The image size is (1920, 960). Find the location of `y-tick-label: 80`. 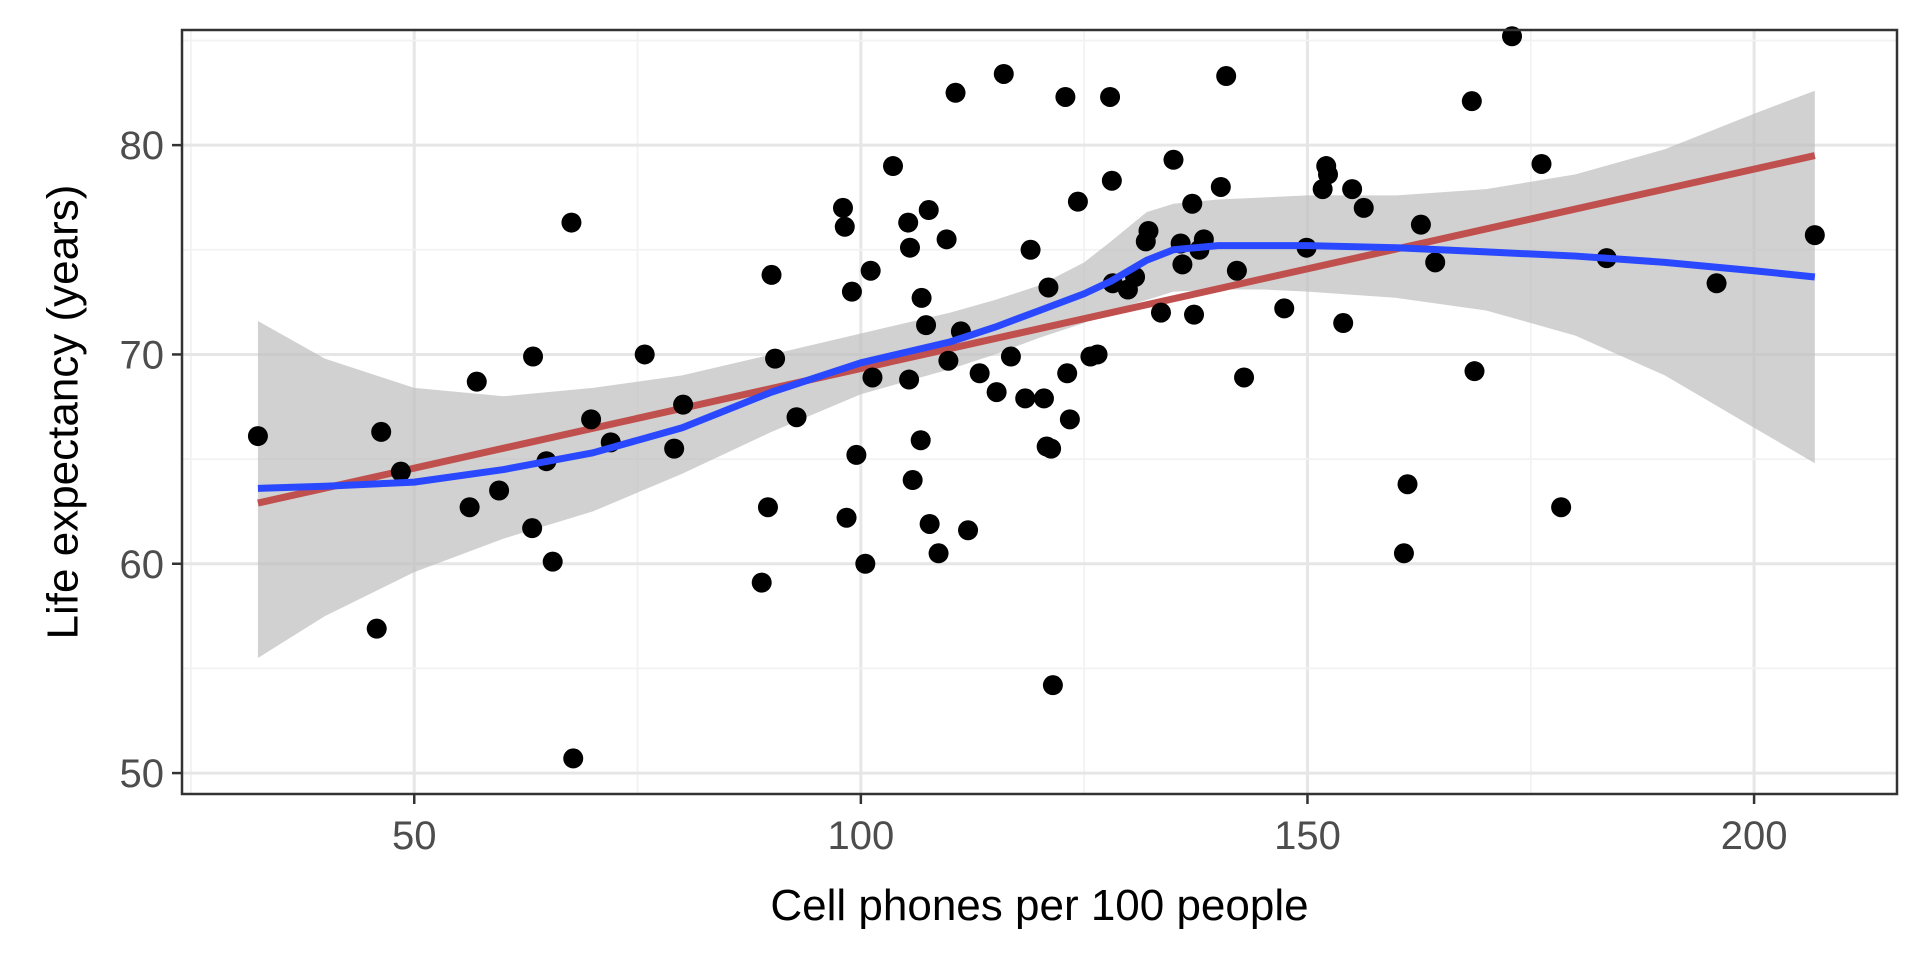

y-tick-label: 80 is located at coordinates (142, 146).